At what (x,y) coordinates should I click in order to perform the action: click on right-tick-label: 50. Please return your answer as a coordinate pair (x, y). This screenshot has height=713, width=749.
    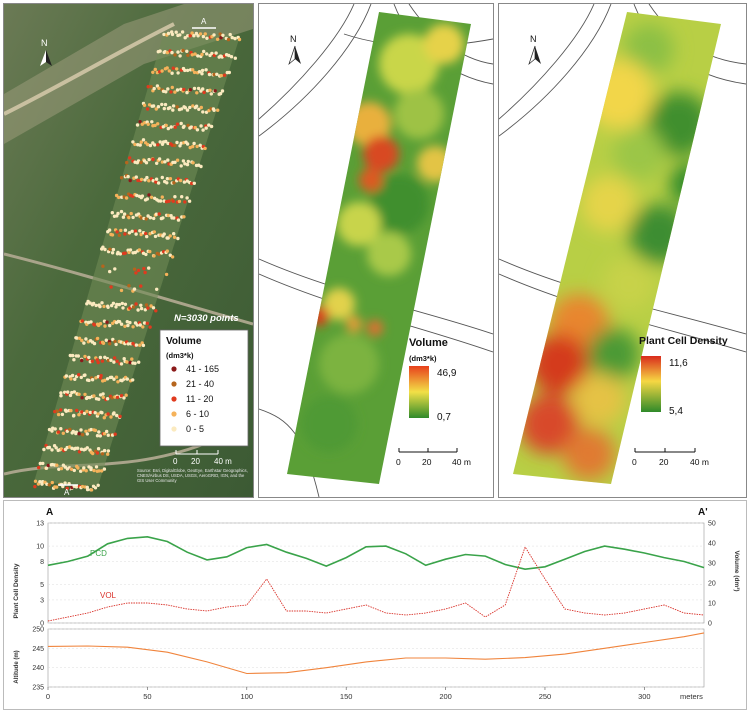
    Looking at the image, I should click on (712, 524).